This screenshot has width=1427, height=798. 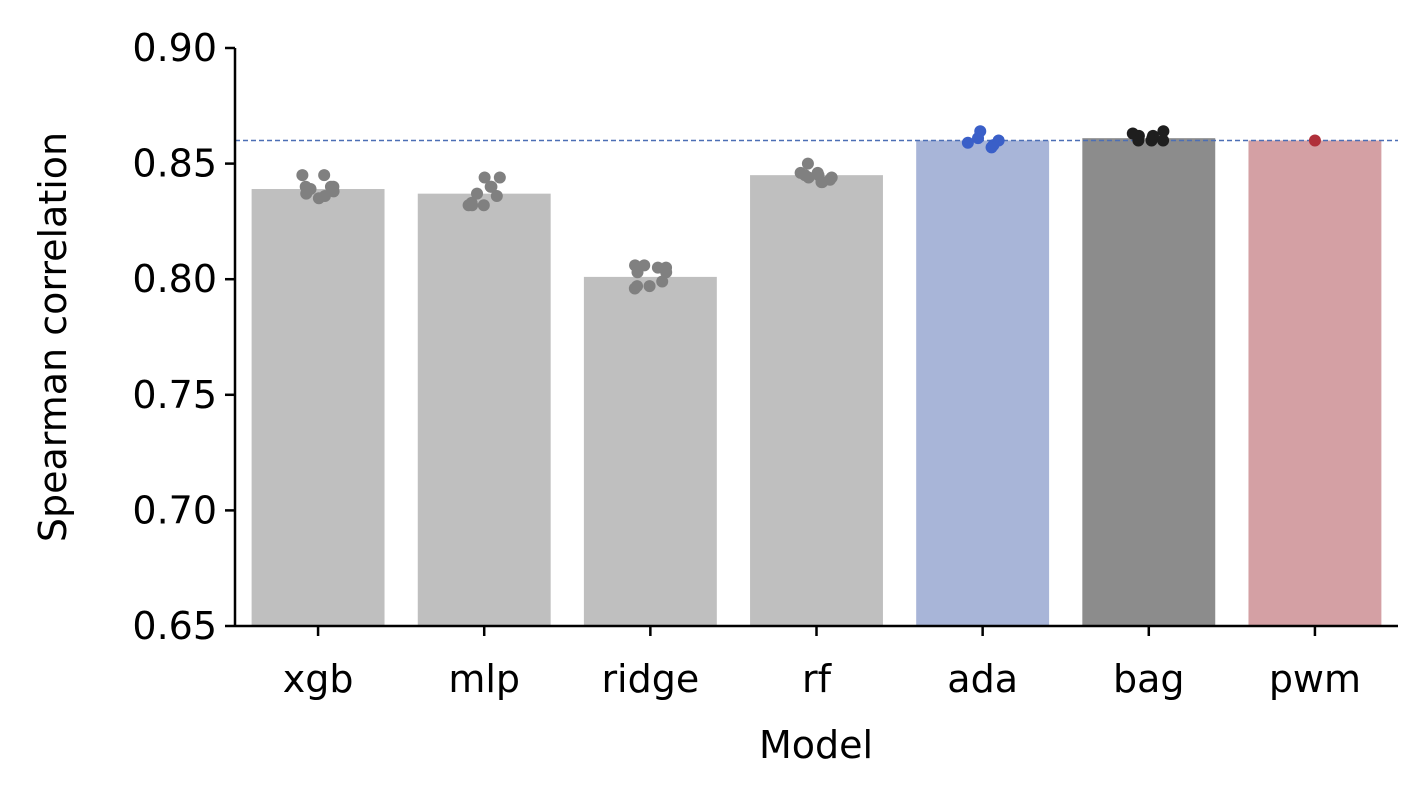 I want to click on bar-ridge, so click(x=650, y=451).